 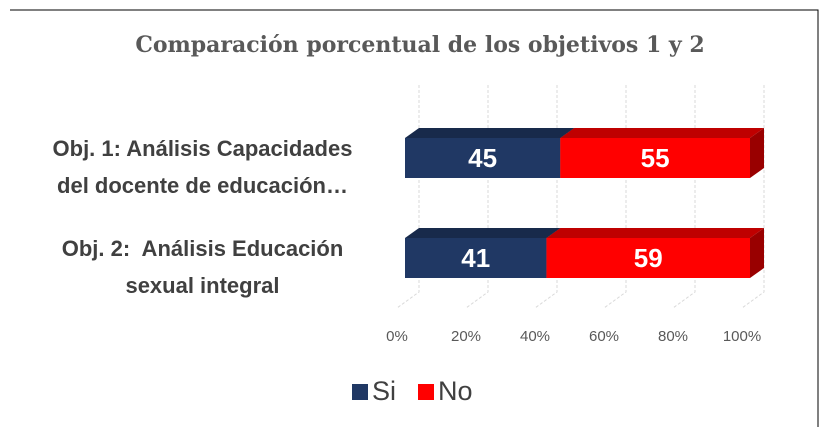 What do you see at coordinates (384, 391) in the screenshot?
I see `legend-label: Si` at bounding box center [384, 391].